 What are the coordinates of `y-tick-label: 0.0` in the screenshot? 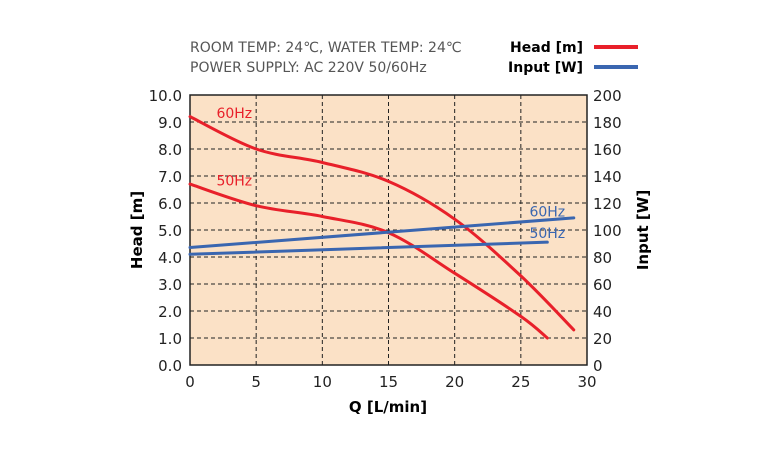 It's located at (170, 366).